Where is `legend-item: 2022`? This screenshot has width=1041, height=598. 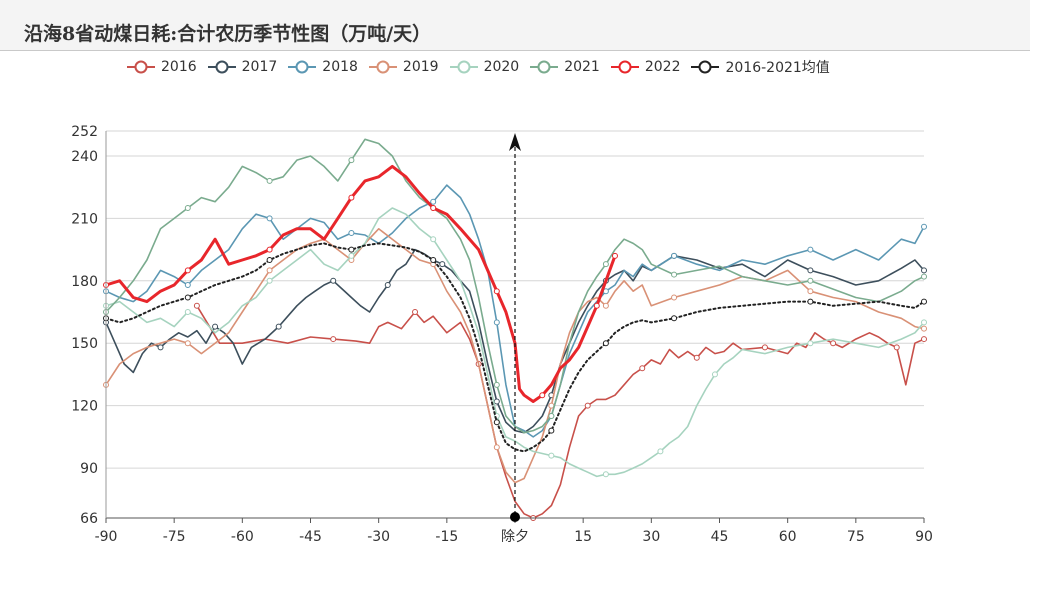
legend-item: 2022 is located at coordinates (645, 67).